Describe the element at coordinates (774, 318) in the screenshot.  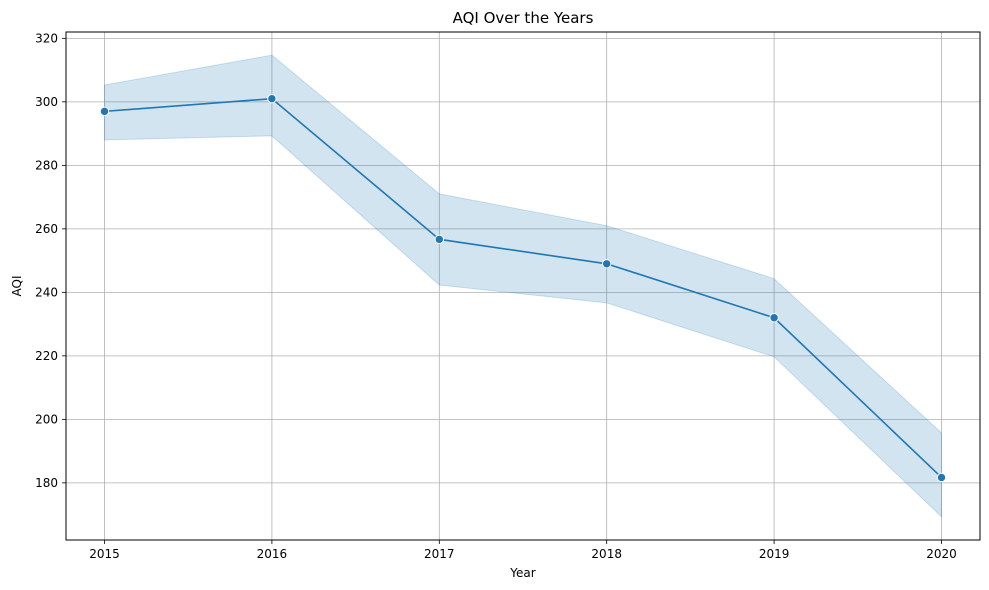
I see `data-point-2019` at that location.